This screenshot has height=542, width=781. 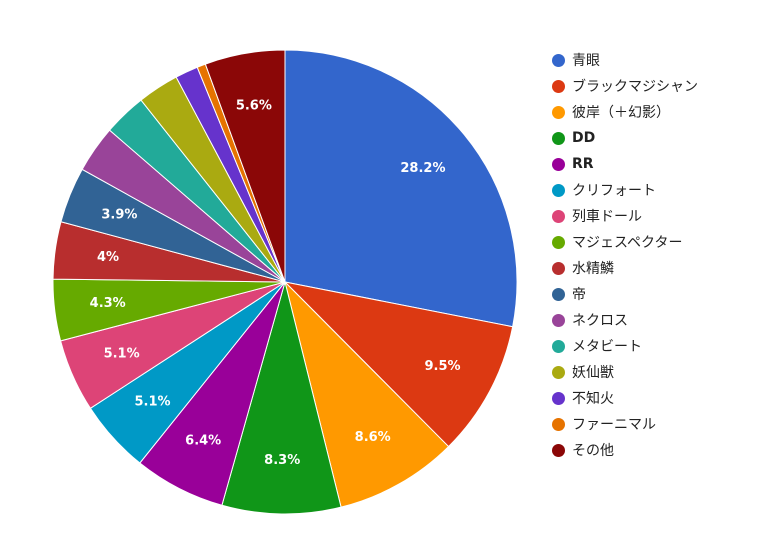 I want to click on slice-data-label: 8.3%, so click(x=282, y=460).